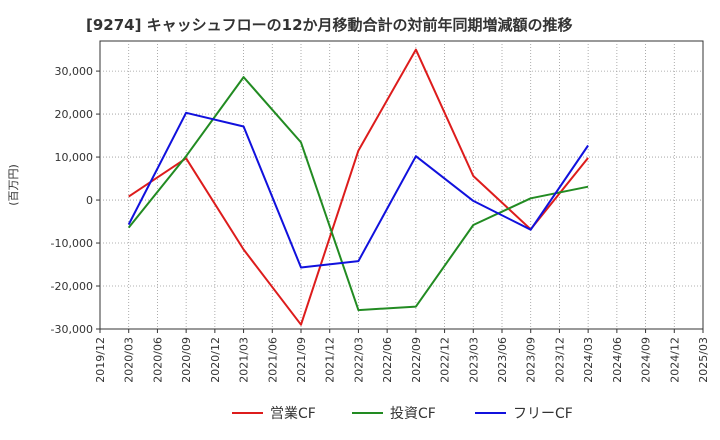 This screenshot has width=720, height=440. What do you see at coordinates (674, 360) in the screenshot?
I see `x-tick-label: 2024/12` at bounding box center [674, 360].